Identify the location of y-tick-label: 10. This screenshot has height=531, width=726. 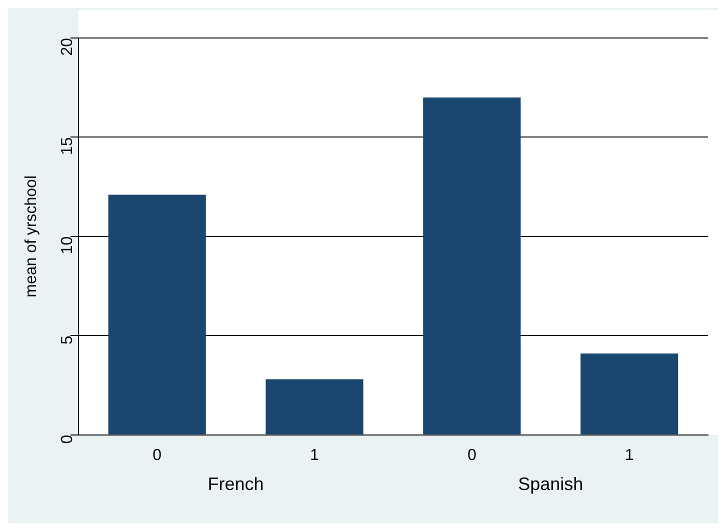
(67, 245).